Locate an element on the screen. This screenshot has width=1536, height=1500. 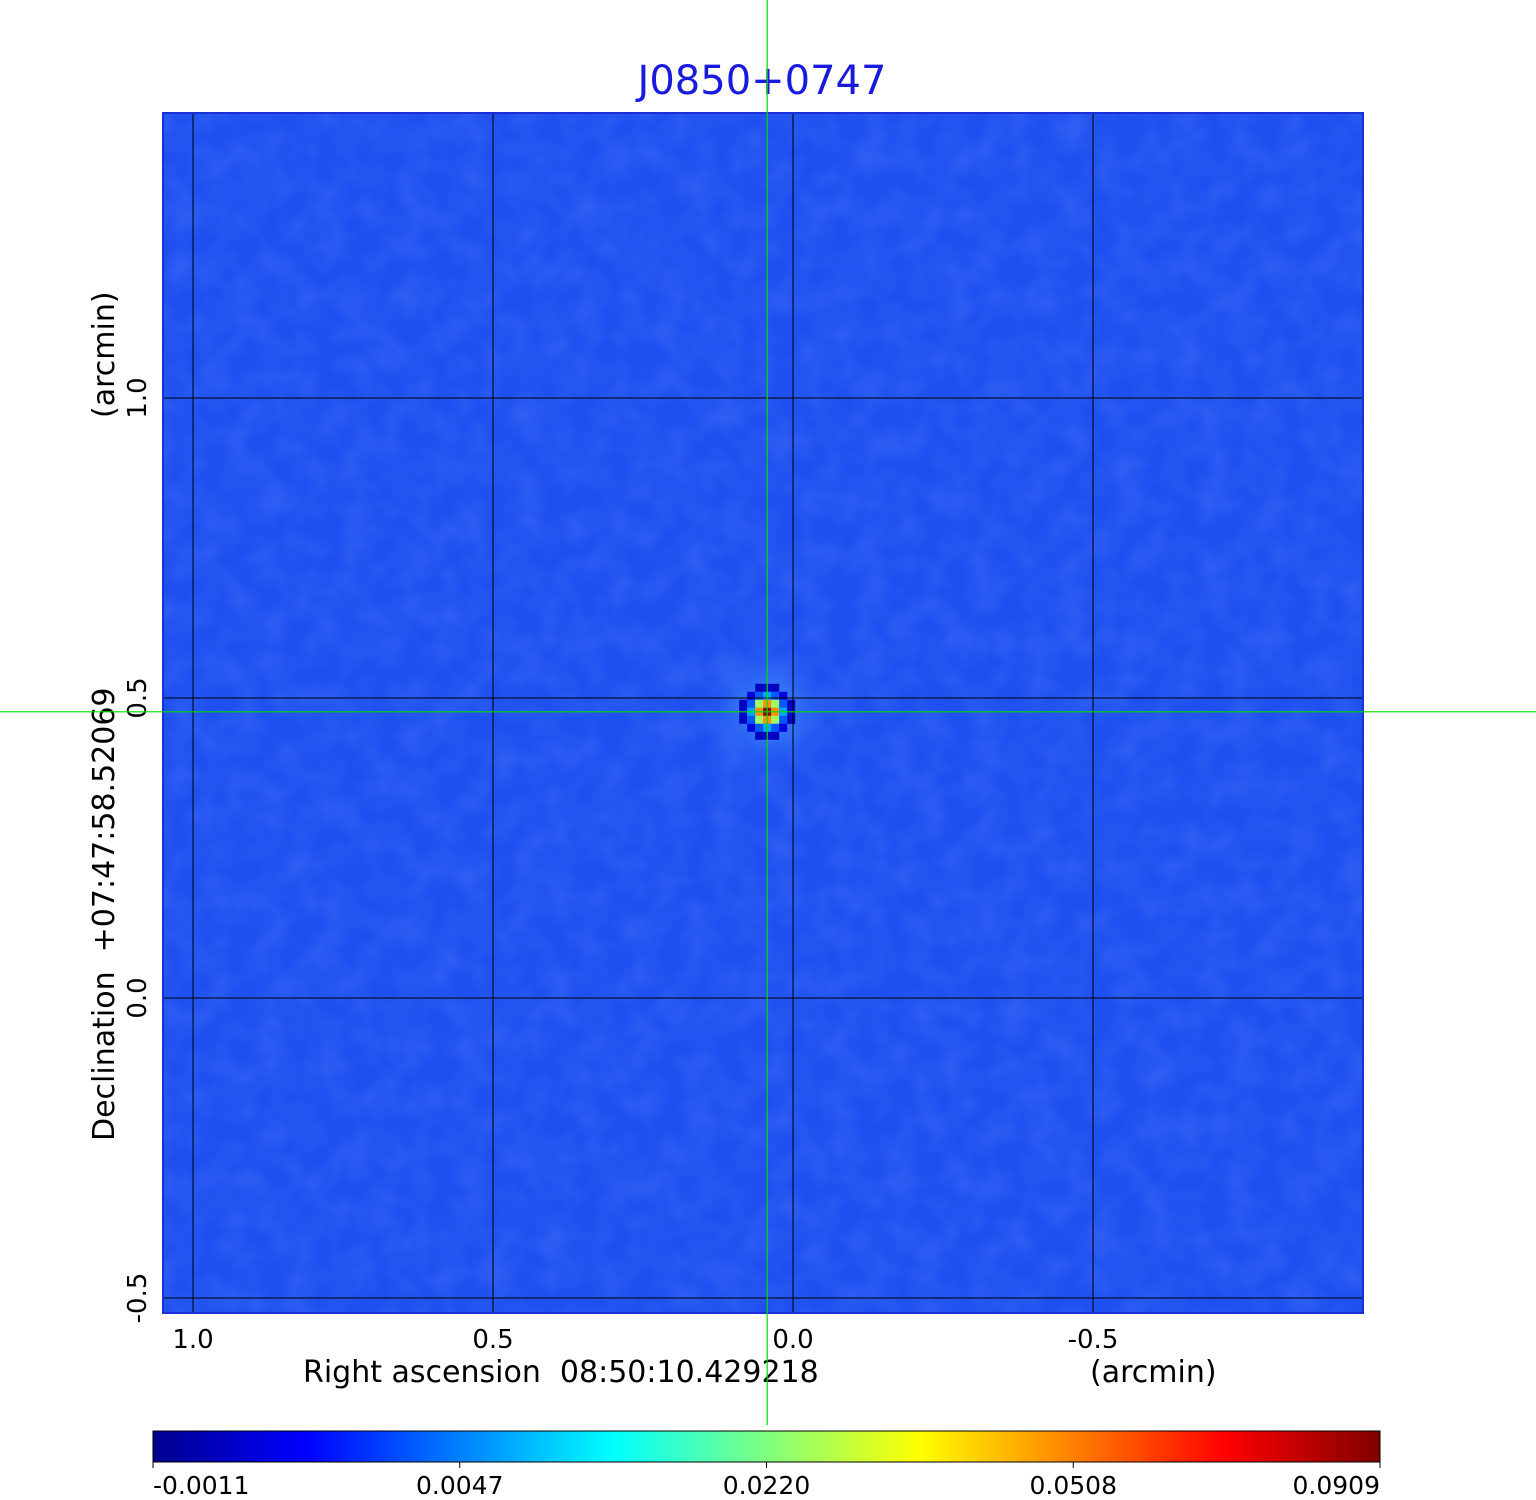
colorbar-tick-label: 0.0047 is located at coordinates (459, 1485).